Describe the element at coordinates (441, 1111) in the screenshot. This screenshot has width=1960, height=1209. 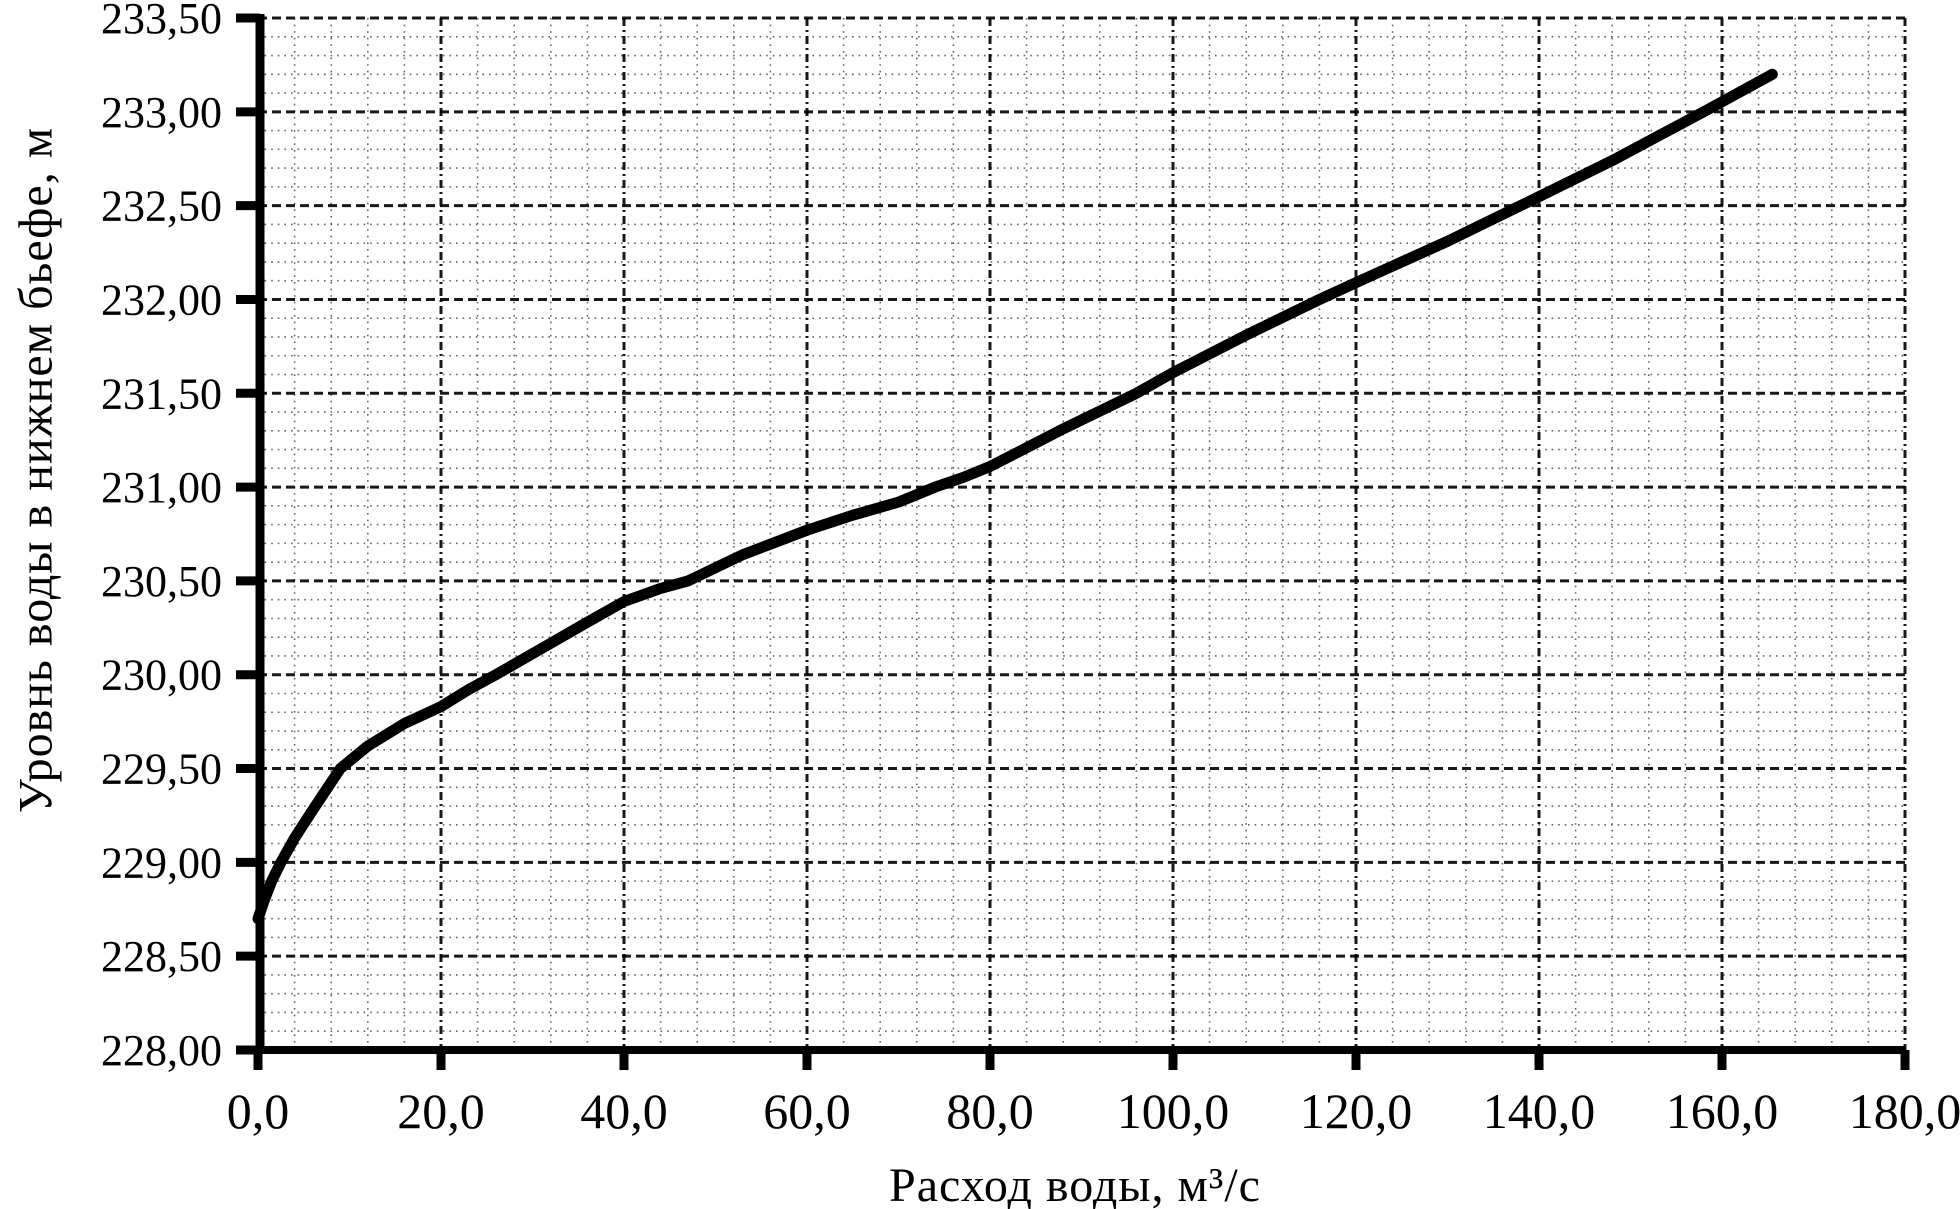
I see `x-tick-label: 20,0` at that location.